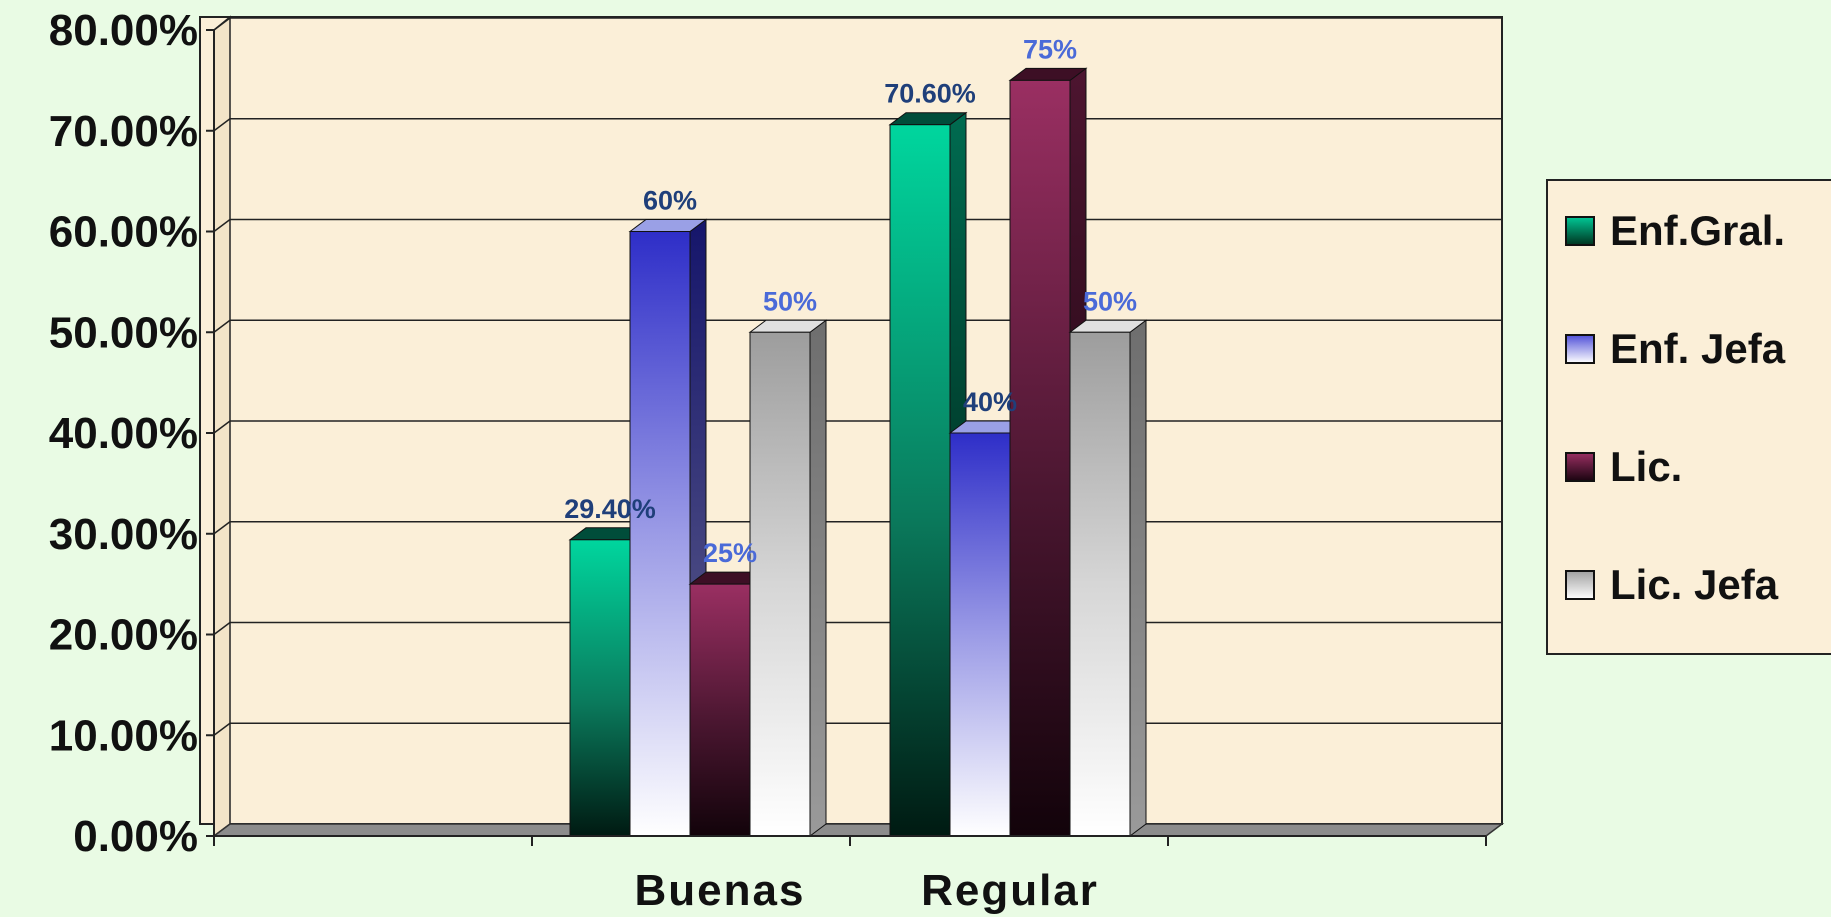  I want to click on y-tick-label: 10.00%, so click(123, 735).